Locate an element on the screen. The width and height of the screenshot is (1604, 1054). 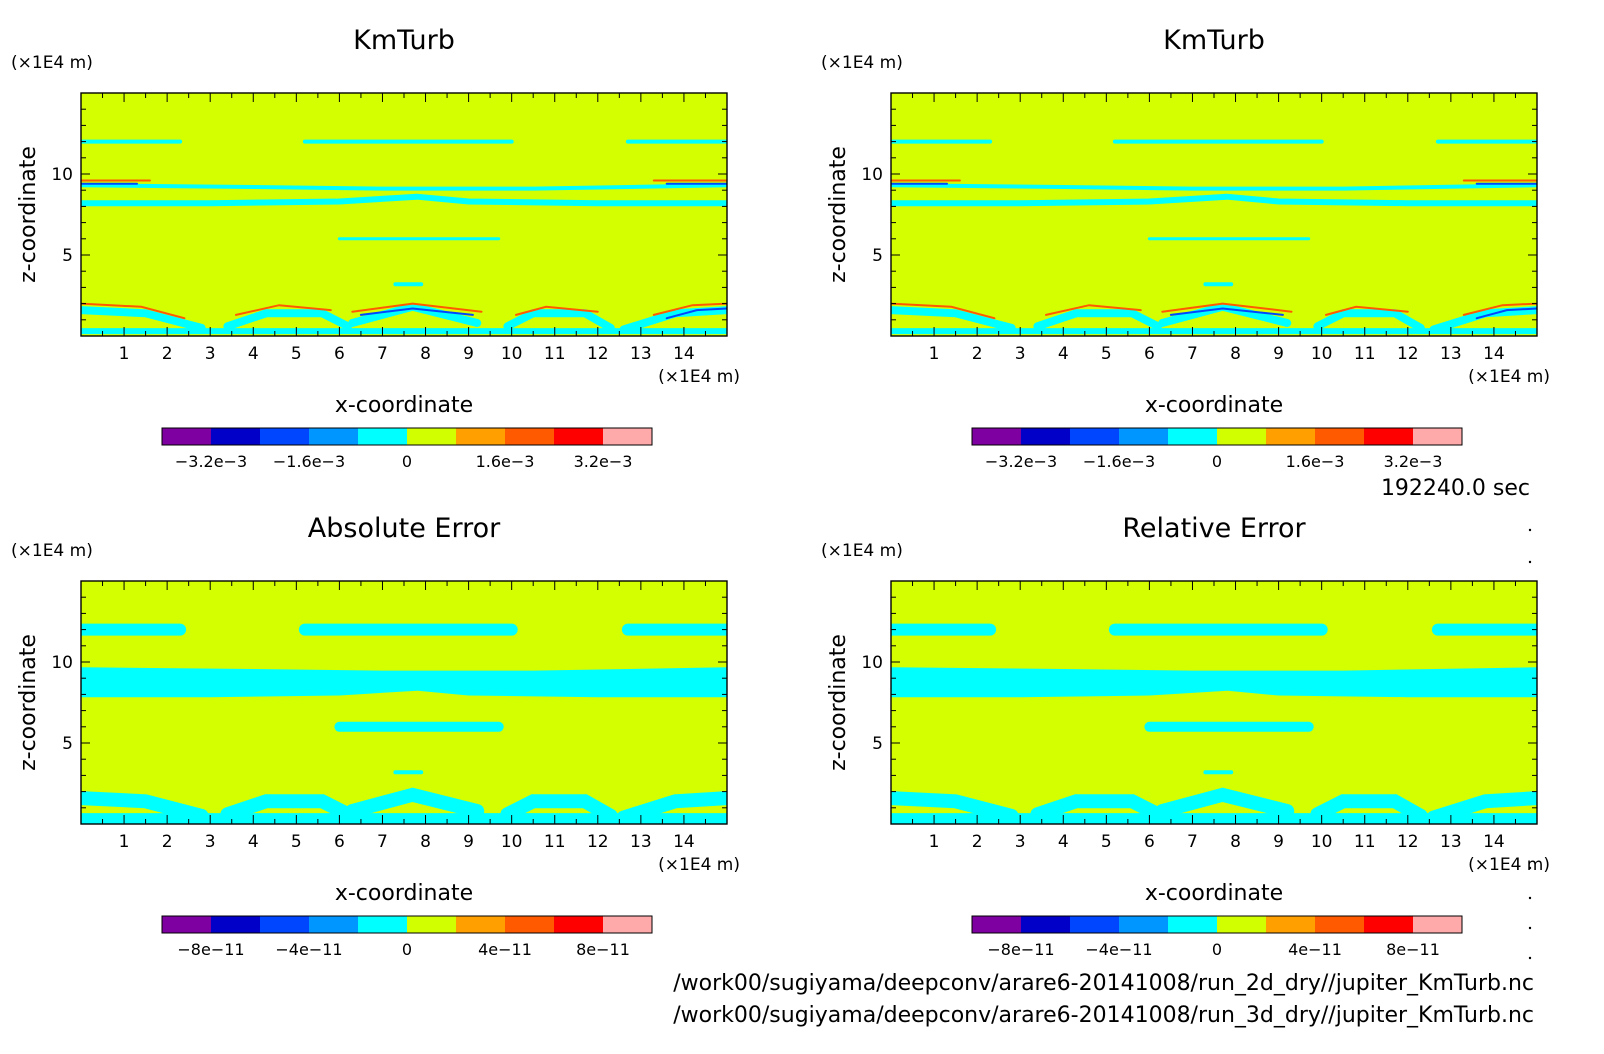
colorbar-tick-label: 3.2e−3 is located at coordinates (603, 461).